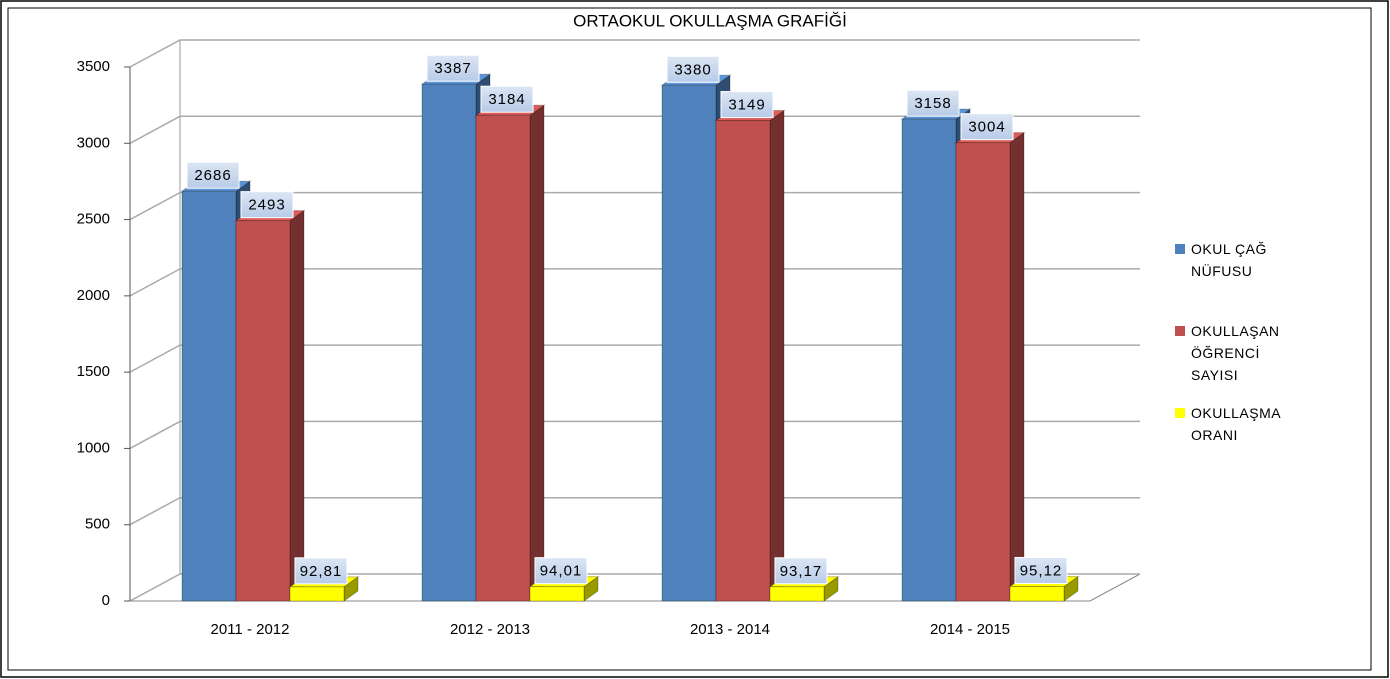 This screenshot has height=679, width=1390. What do you see at coordinates (490, 629) in the screenshot?
I see `x-tick-label: 2012 - 2013` at bounding box center [490, 629].